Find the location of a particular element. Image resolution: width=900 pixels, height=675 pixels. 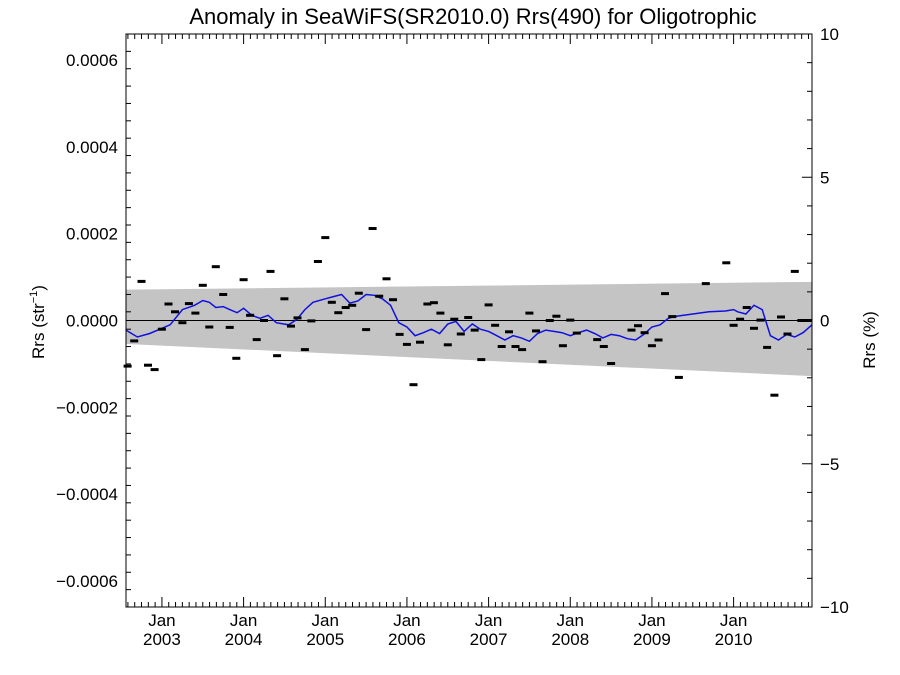

left-tick-label: 0.0000 is located at coordinates (92, 321).